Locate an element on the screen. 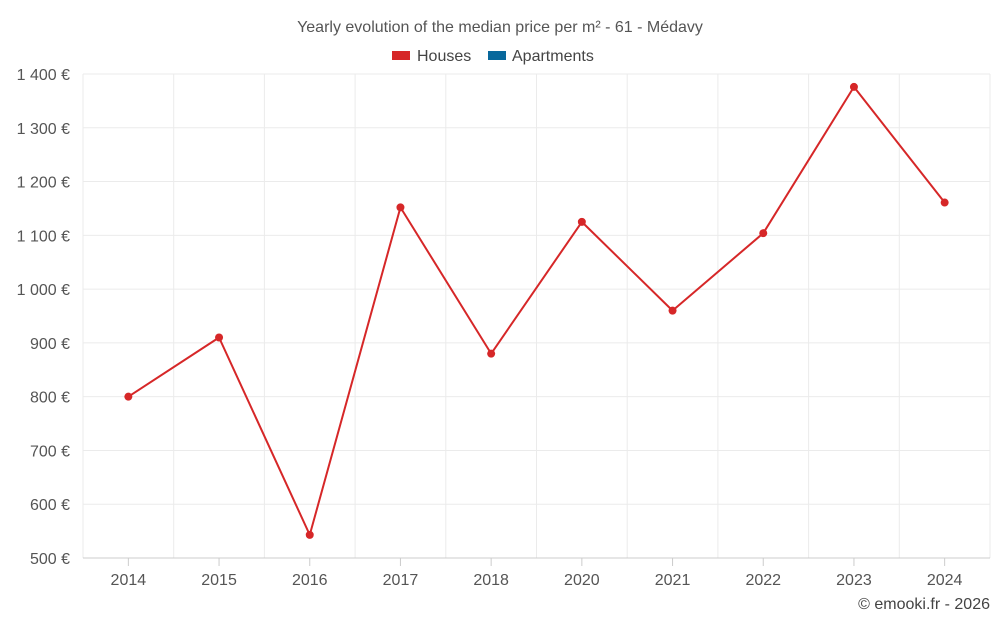 The height and width of the screenshot is (625, 1000). y-tick-label: 500 € is located at coordinates (50, 559).